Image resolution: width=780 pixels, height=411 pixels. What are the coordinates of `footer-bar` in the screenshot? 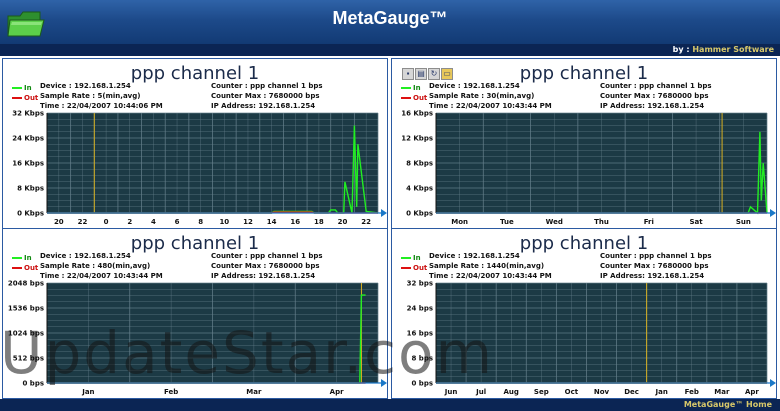 It's located at (390, 405).